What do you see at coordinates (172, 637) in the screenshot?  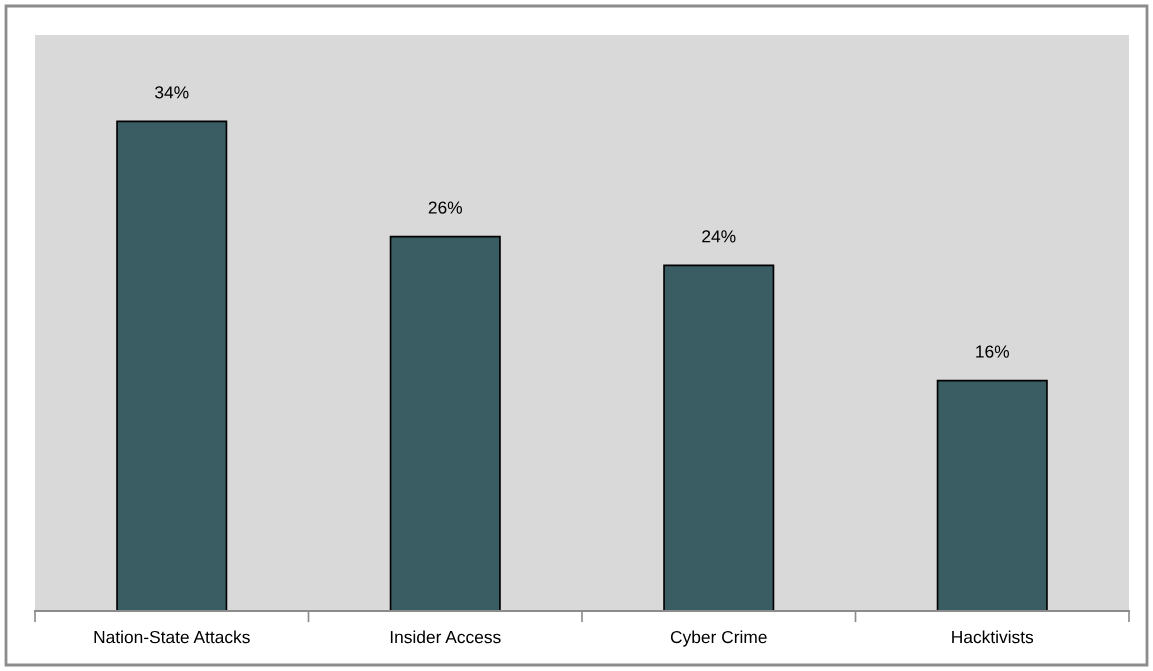 I see `x-tick-label: Nation-State Attacks` at bounding box center [172, 637].